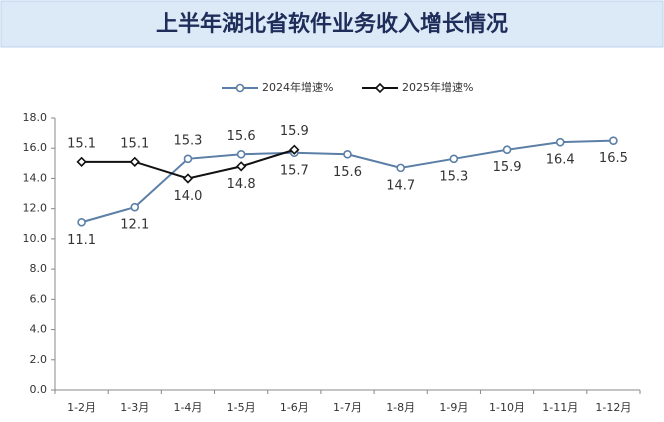  I want to click on title-banner, so click(332, 24).